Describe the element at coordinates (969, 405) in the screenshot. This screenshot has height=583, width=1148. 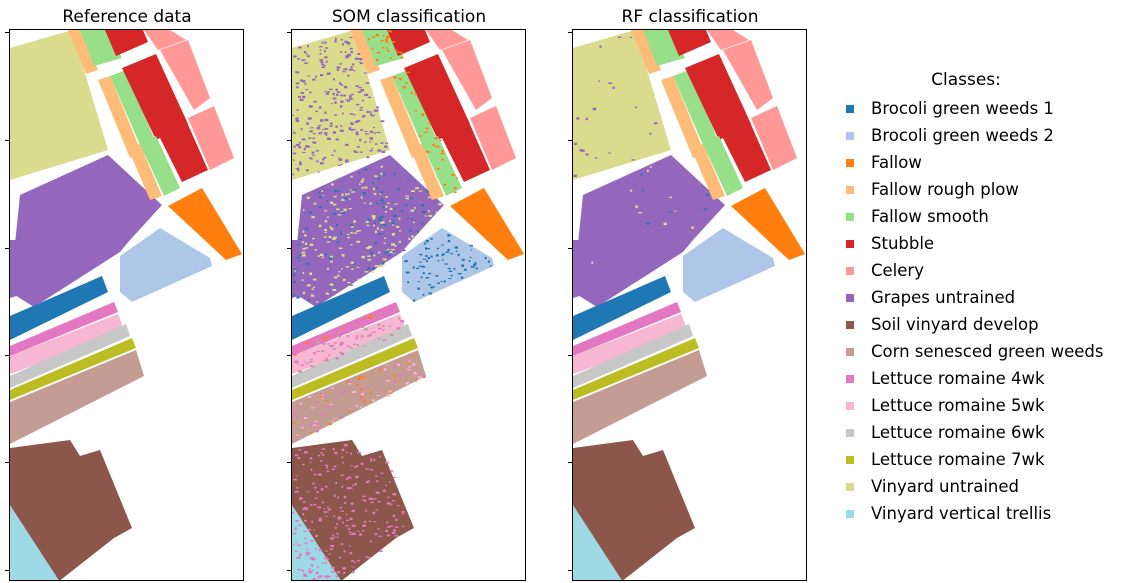
I see `legend-item: Lettuce romaine 5wk` at that location.